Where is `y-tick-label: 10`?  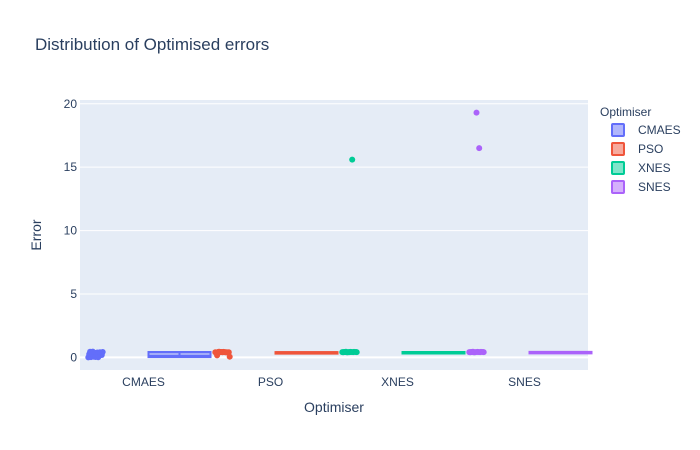
y-tick-label: 10 is located at coordinates (71, 231).